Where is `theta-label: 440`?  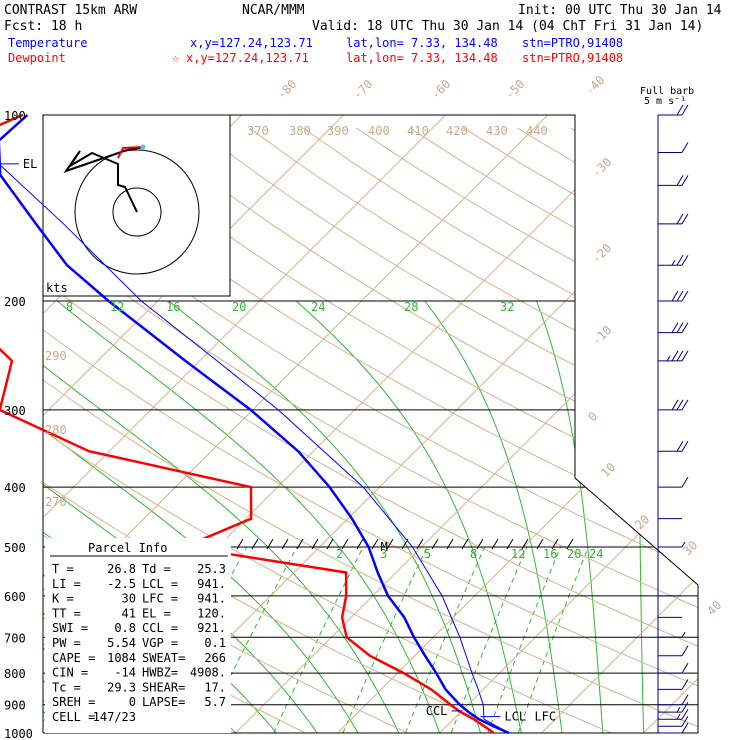 theta-label: 440 is located at coordinates (537, 131).